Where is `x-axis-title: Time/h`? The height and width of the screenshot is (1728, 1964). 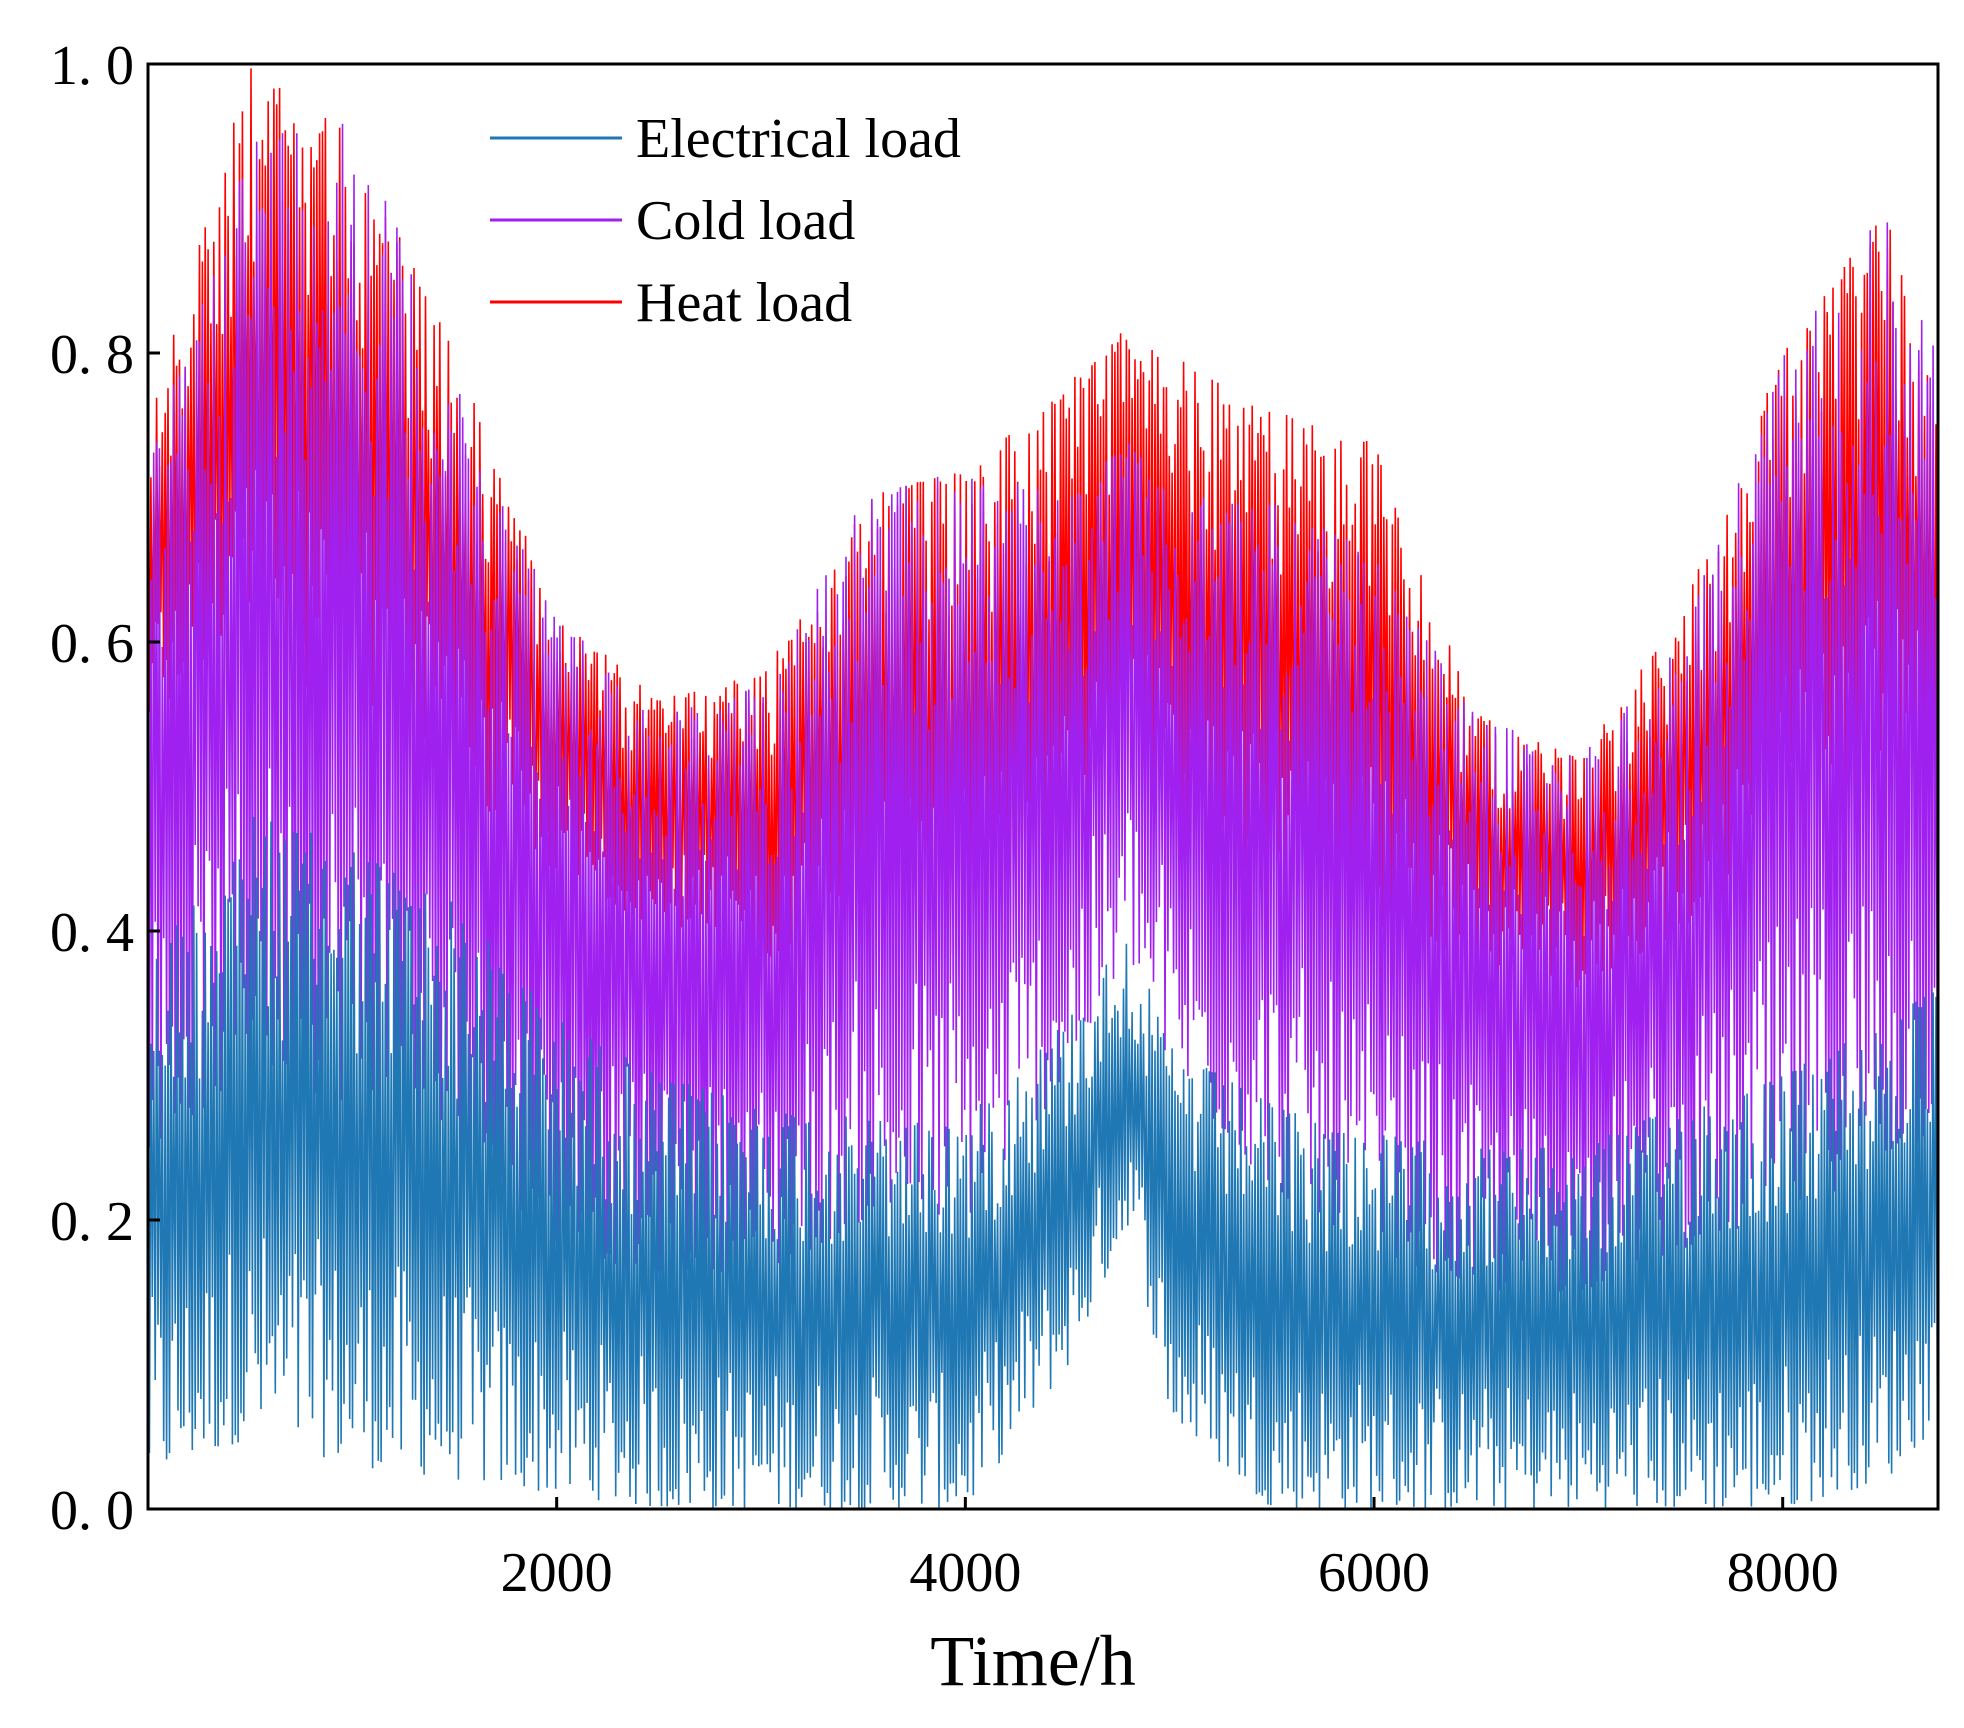 x-axis-title: Time/h is located at coordinates (1032, 1661).